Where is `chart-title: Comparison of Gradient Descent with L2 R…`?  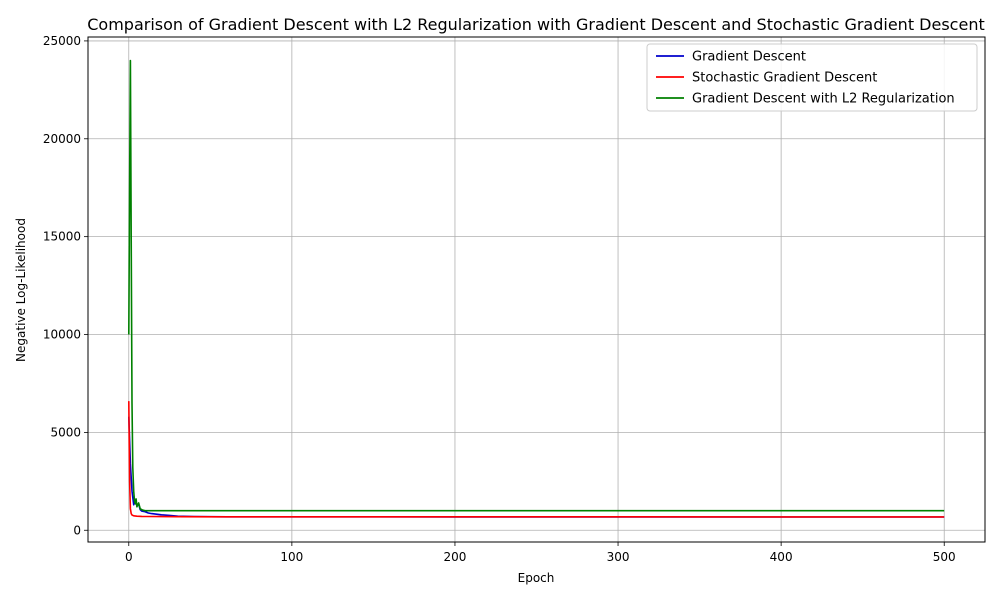
chart-title: Comparison of Gradient Descent with L2 R… is located at coordinates (535, 24).